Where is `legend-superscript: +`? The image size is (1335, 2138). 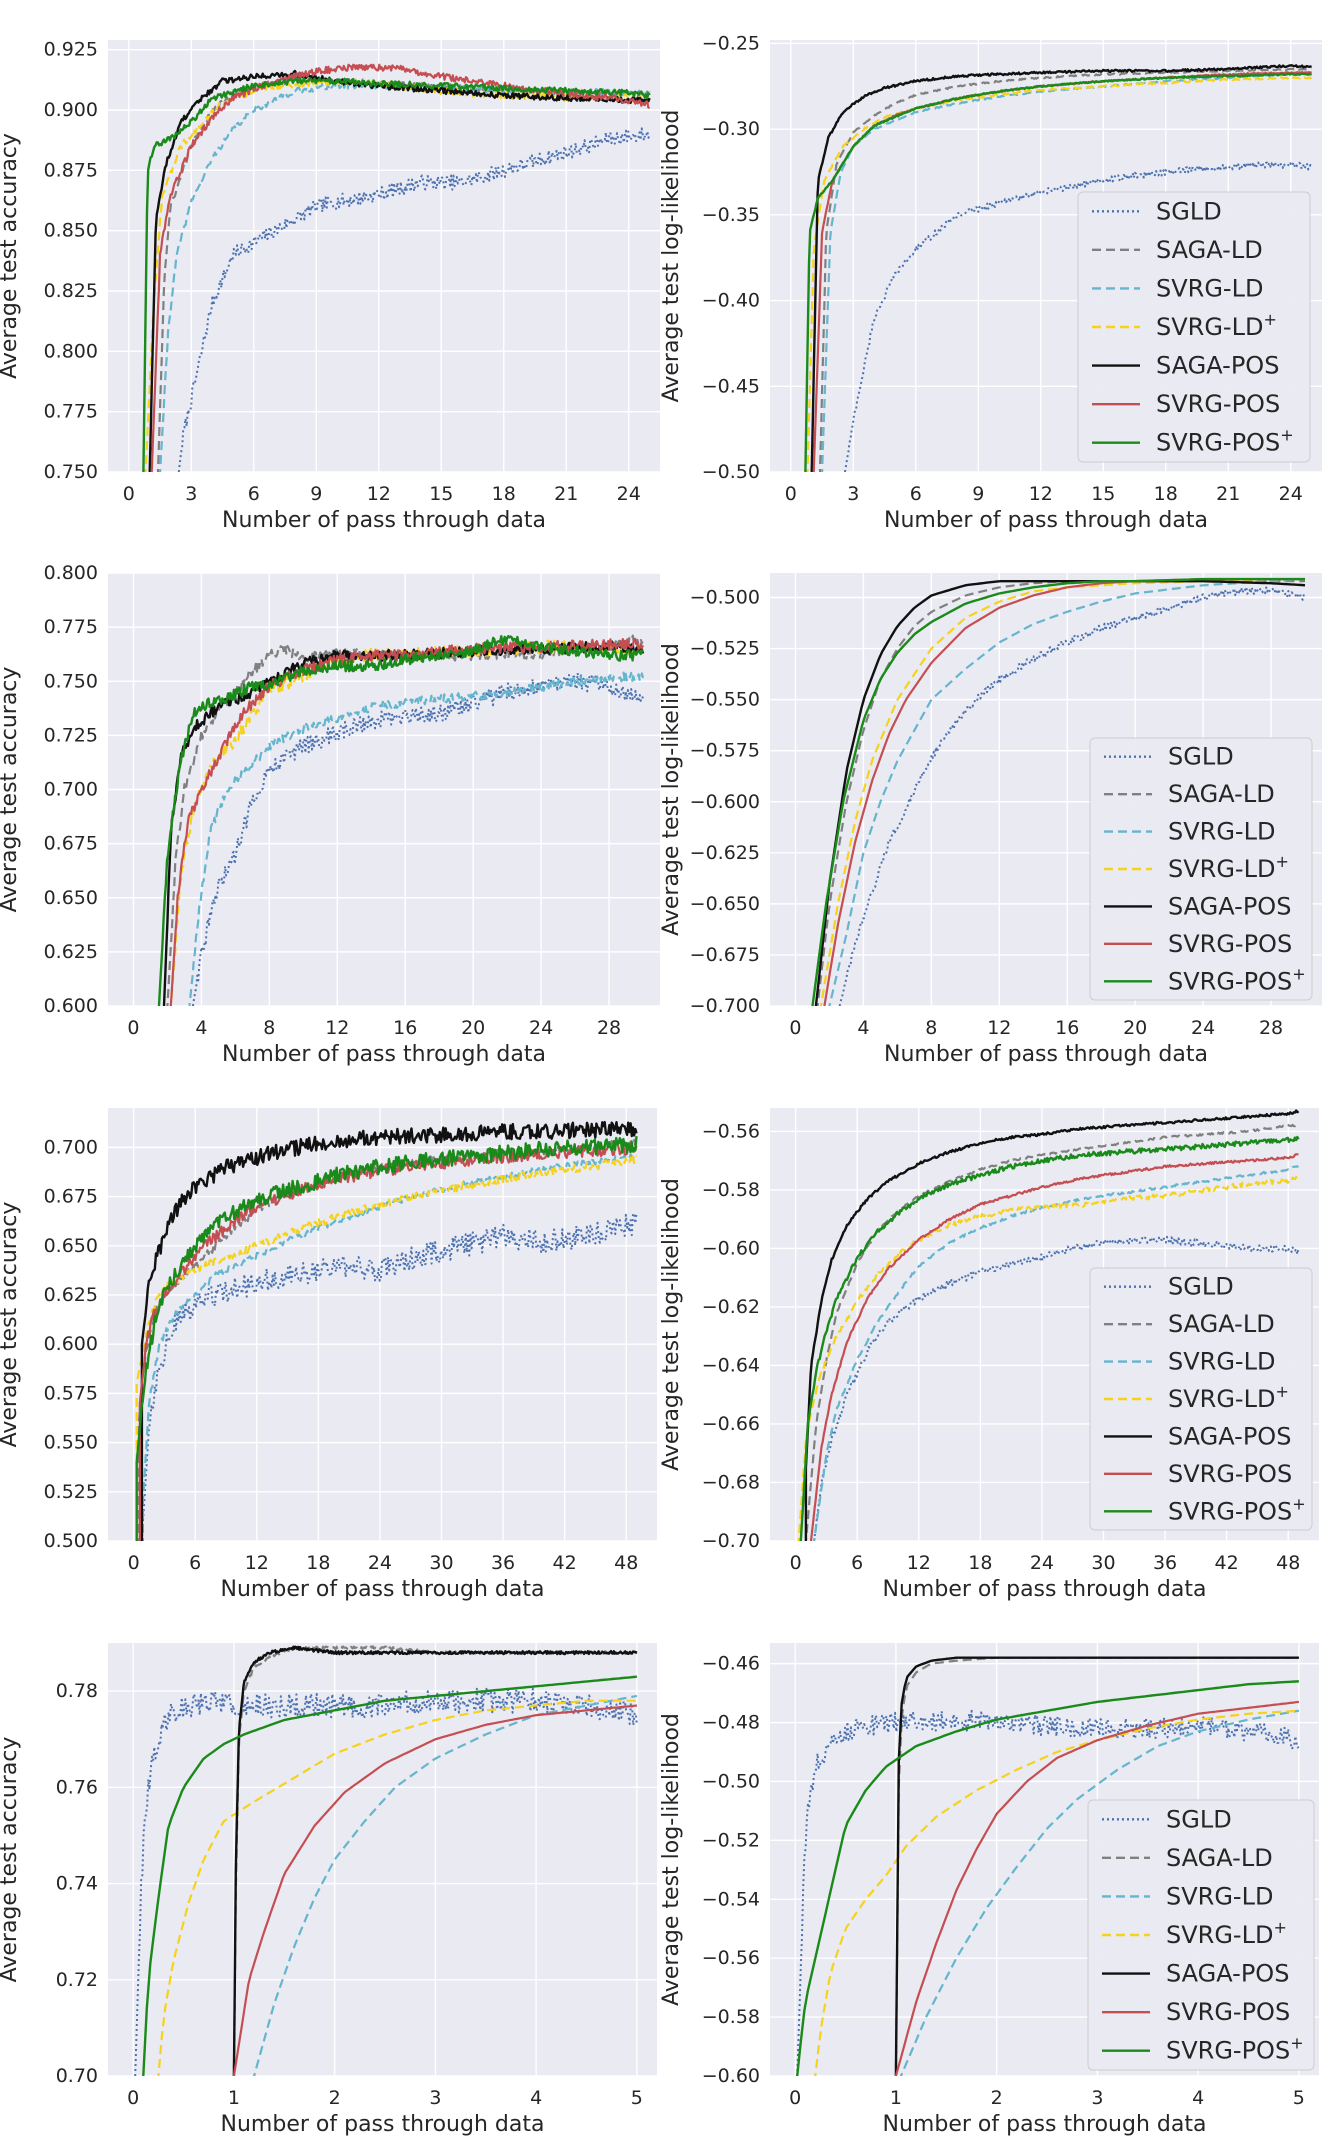 legend-superscript: + is located at coordinates (1281, 1391).